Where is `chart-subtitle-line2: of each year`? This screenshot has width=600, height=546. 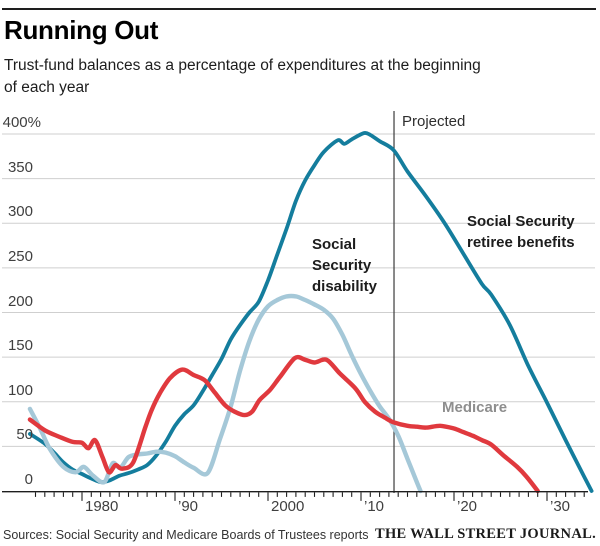
chart-subtitle-line2: of each year is located at coordinates (47, 87).